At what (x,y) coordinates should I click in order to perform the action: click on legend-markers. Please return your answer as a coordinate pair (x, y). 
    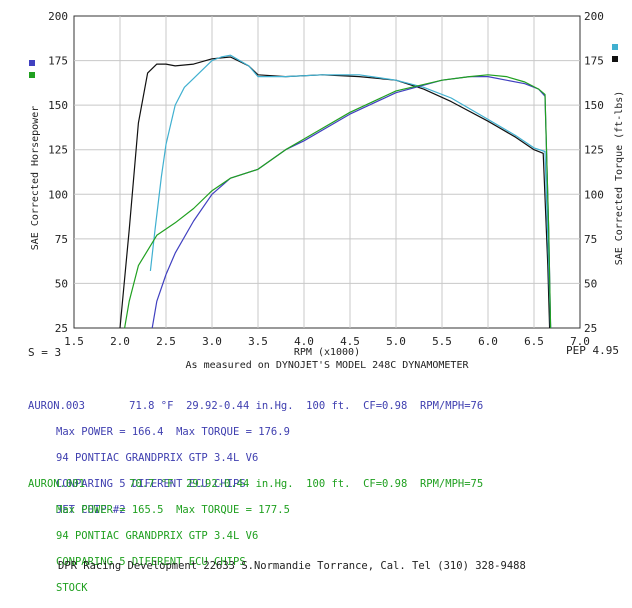
    Looking at the image, I should click on (323, 61).